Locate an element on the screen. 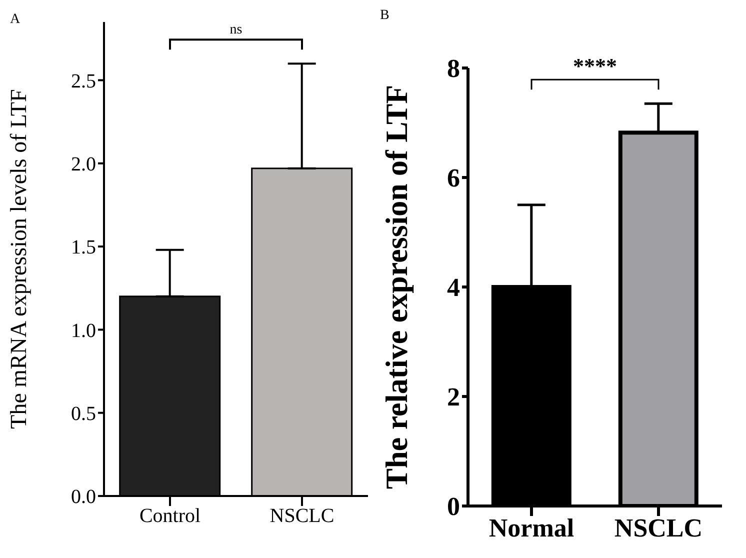 Image resolution: width=746 pixels, height=558 pixels. y-tick-label: 1.0 is located at coordinates (83, 331).